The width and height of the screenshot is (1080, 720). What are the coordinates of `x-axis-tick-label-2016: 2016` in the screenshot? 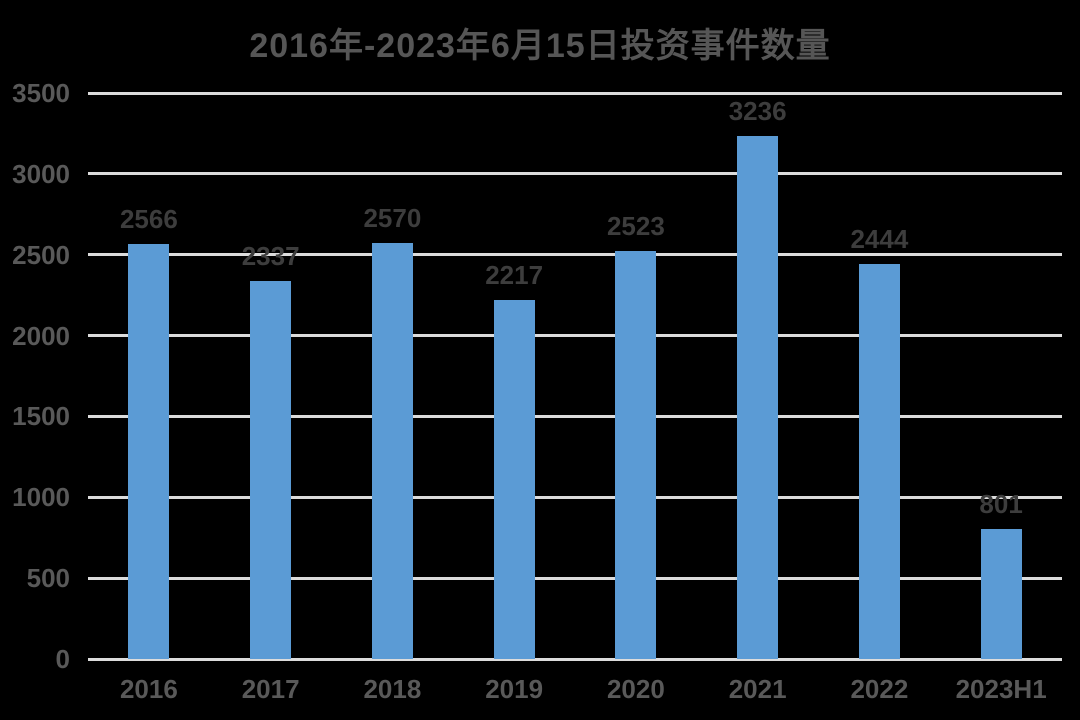 It's located at (148, 689).